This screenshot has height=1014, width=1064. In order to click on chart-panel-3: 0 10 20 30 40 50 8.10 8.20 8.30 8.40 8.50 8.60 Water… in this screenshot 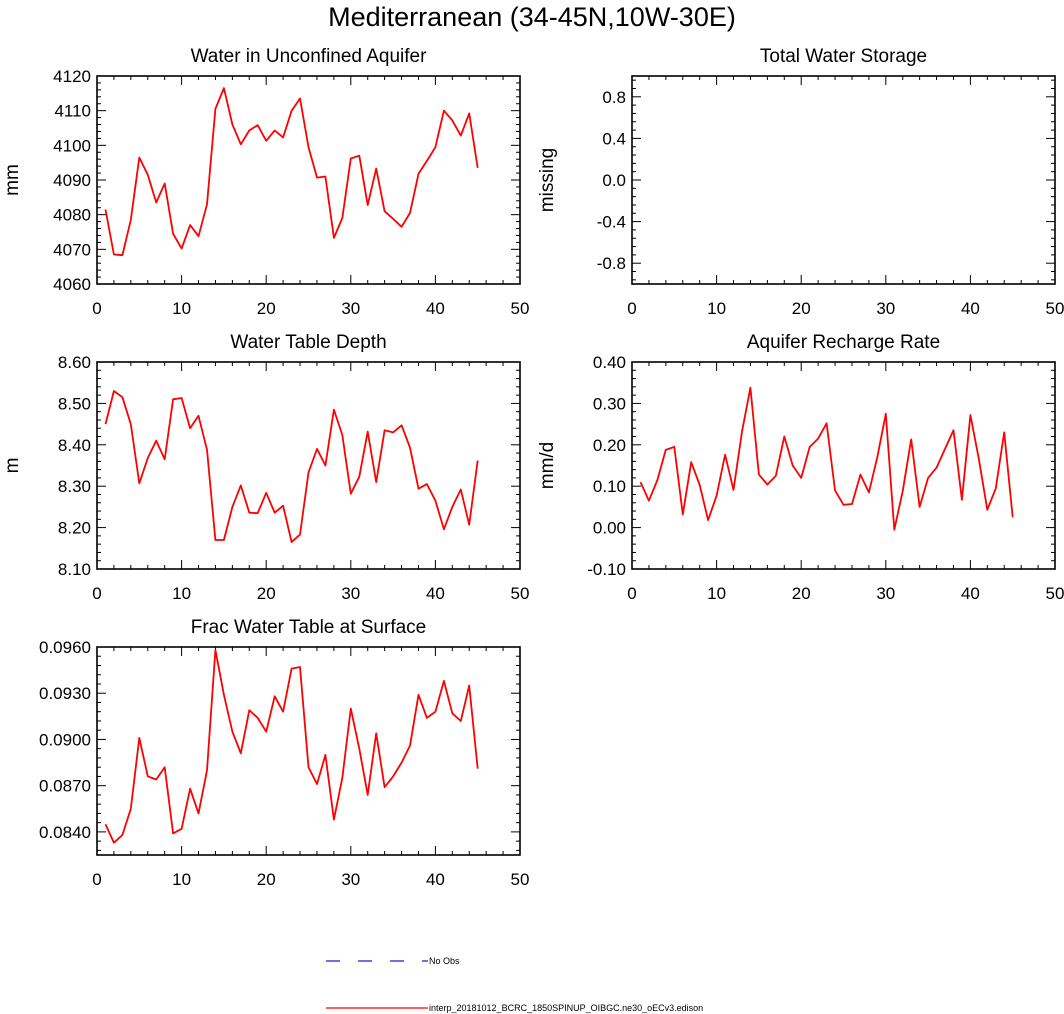, I will do `click(265, 467)`.